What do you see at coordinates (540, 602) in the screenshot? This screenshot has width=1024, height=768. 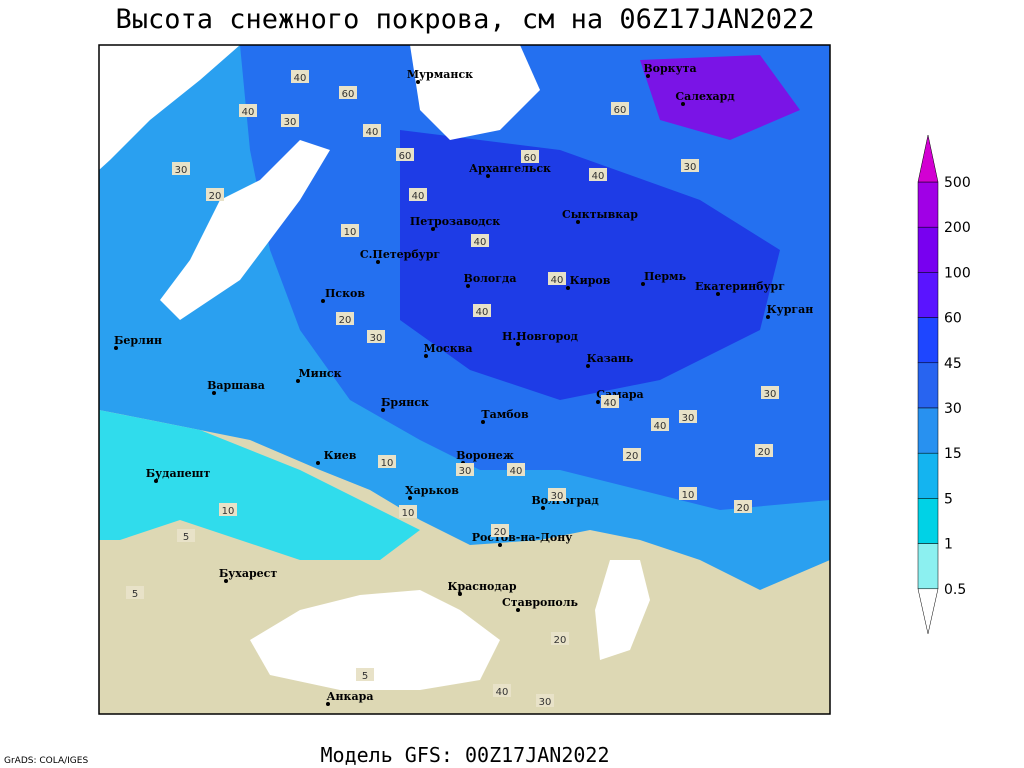 I see `city-label: Ставрополь` at bounding box center [540, 602].